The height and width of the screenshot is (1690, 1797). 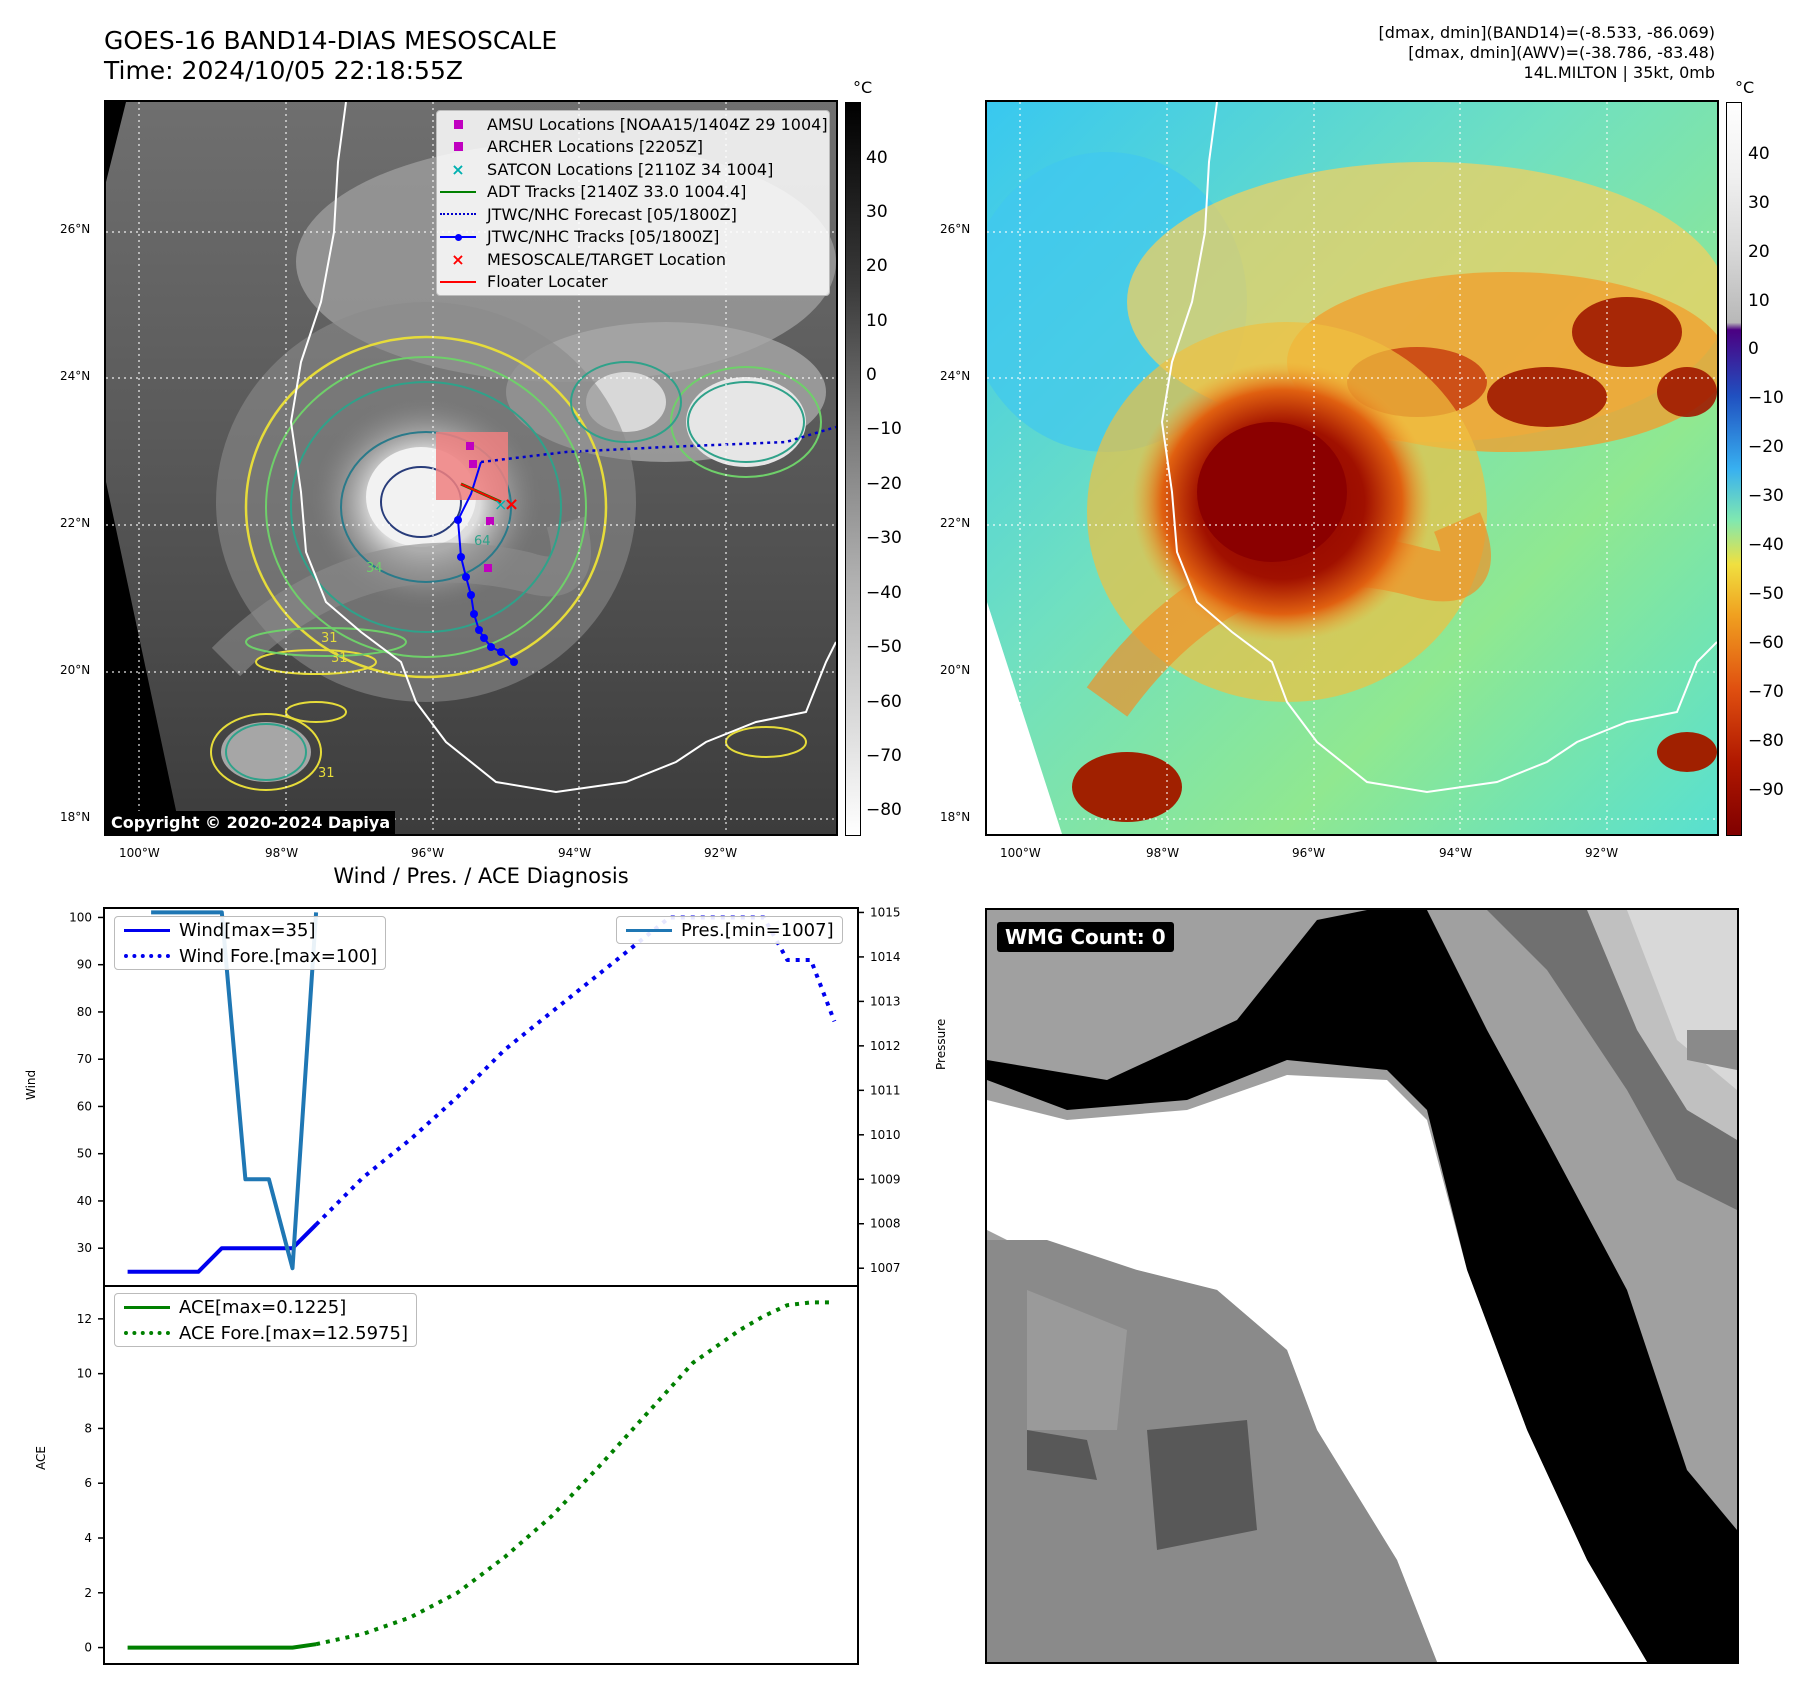 I want to click on y-tick-label: 12, so click(x=84, y=1319).